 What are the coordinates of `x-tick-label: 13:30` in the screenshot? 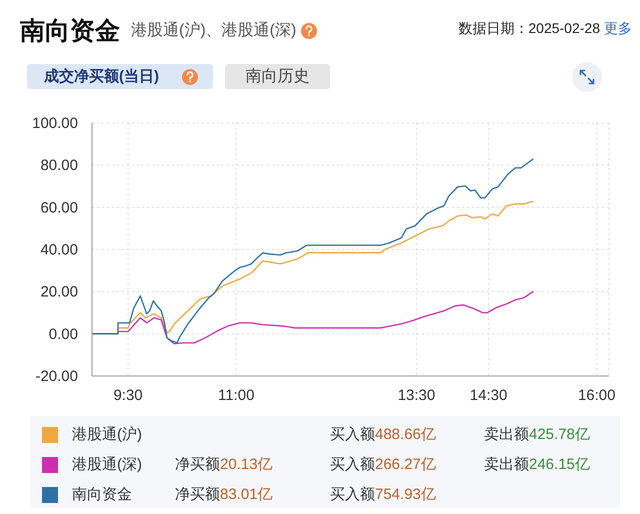 It's located at (417, 395).